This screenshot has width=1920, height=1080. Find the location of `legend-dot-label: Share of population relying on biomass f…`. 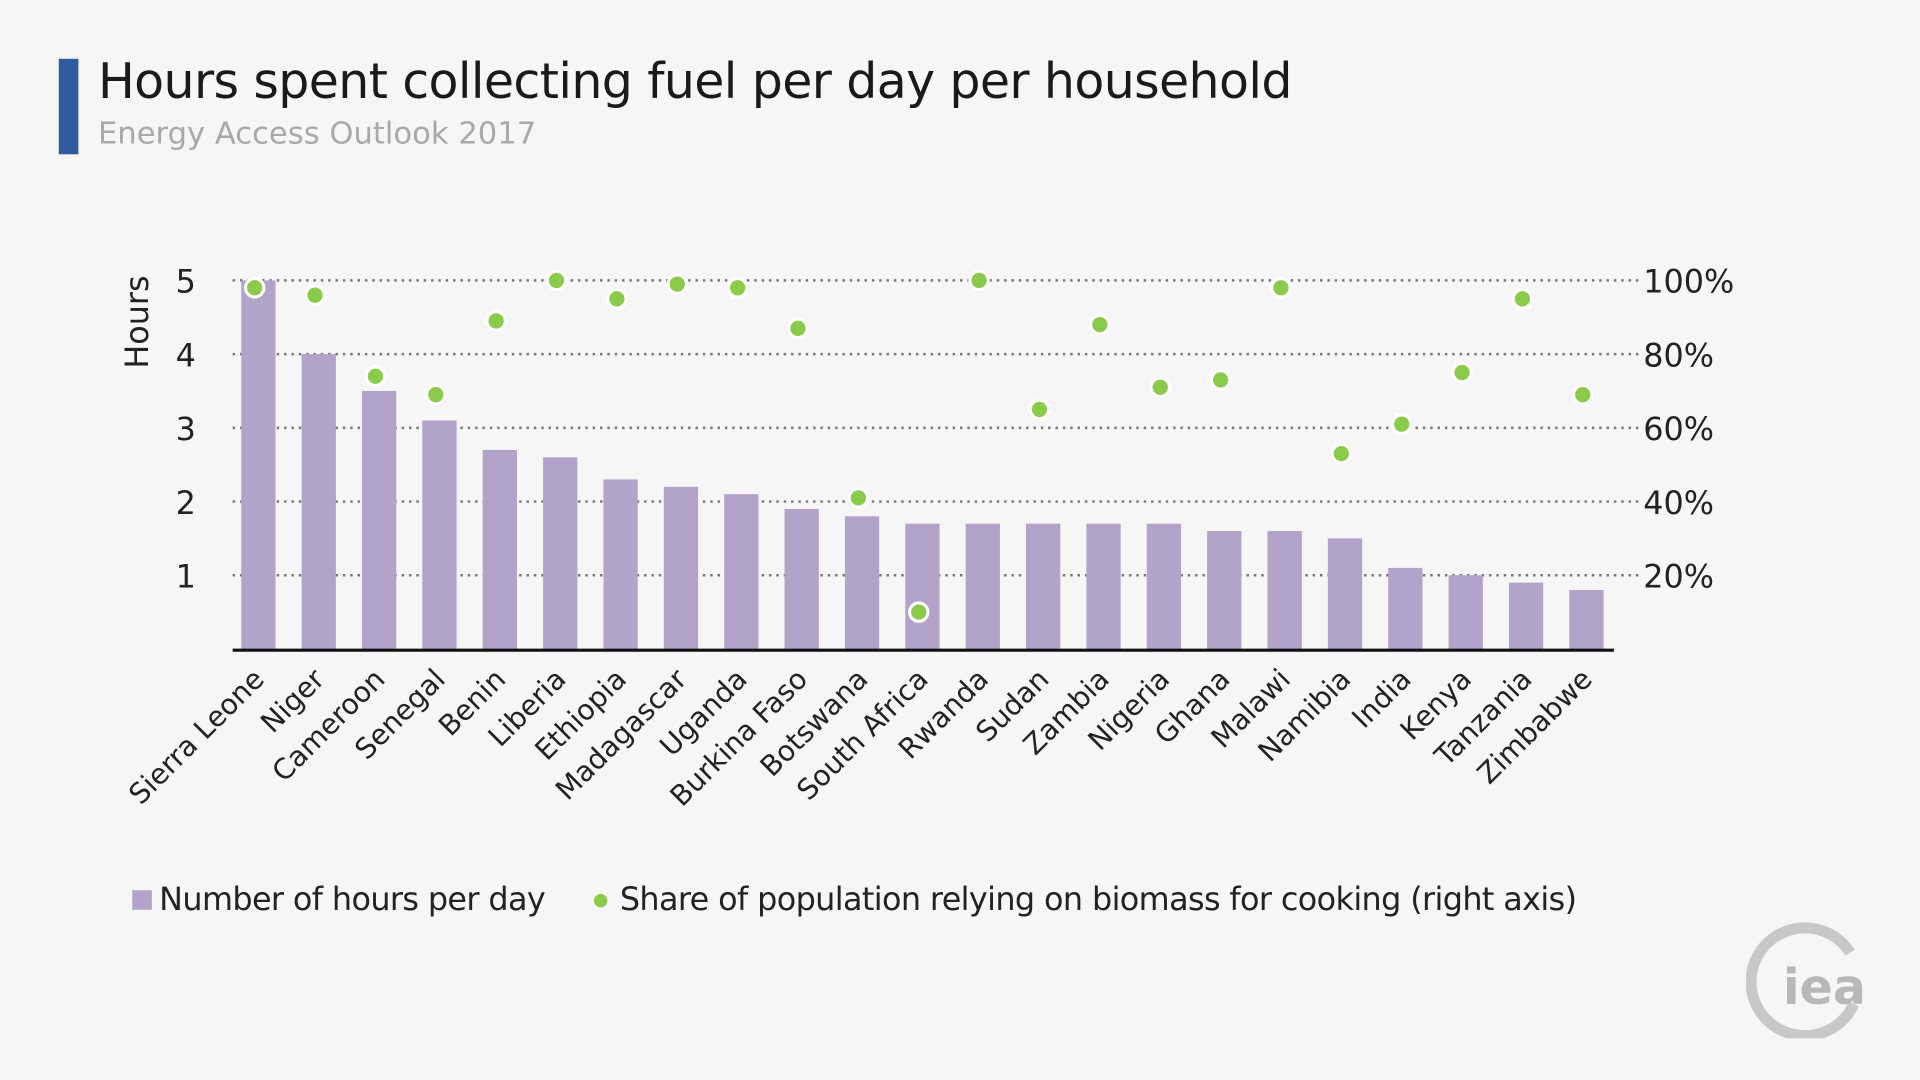

legend-dot-label: Share of population relying on biomass f… is located at coordinates (1098, 900).